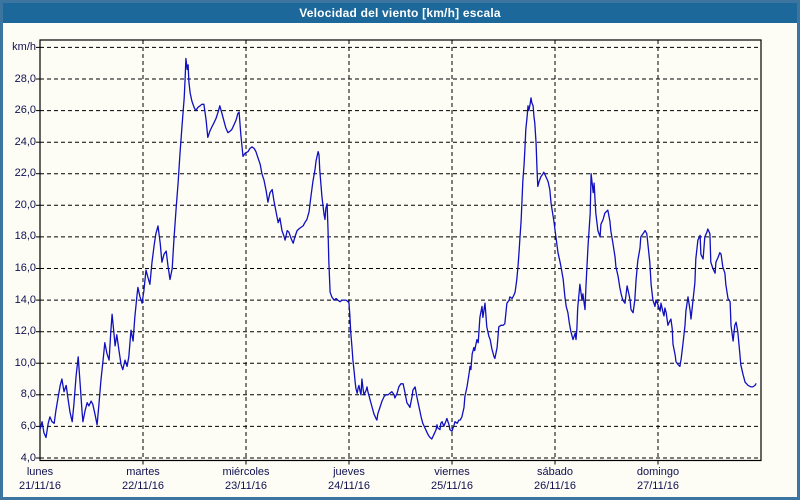  I want to click on x-axis-date-label: 24/11/16, so click(348, 486).